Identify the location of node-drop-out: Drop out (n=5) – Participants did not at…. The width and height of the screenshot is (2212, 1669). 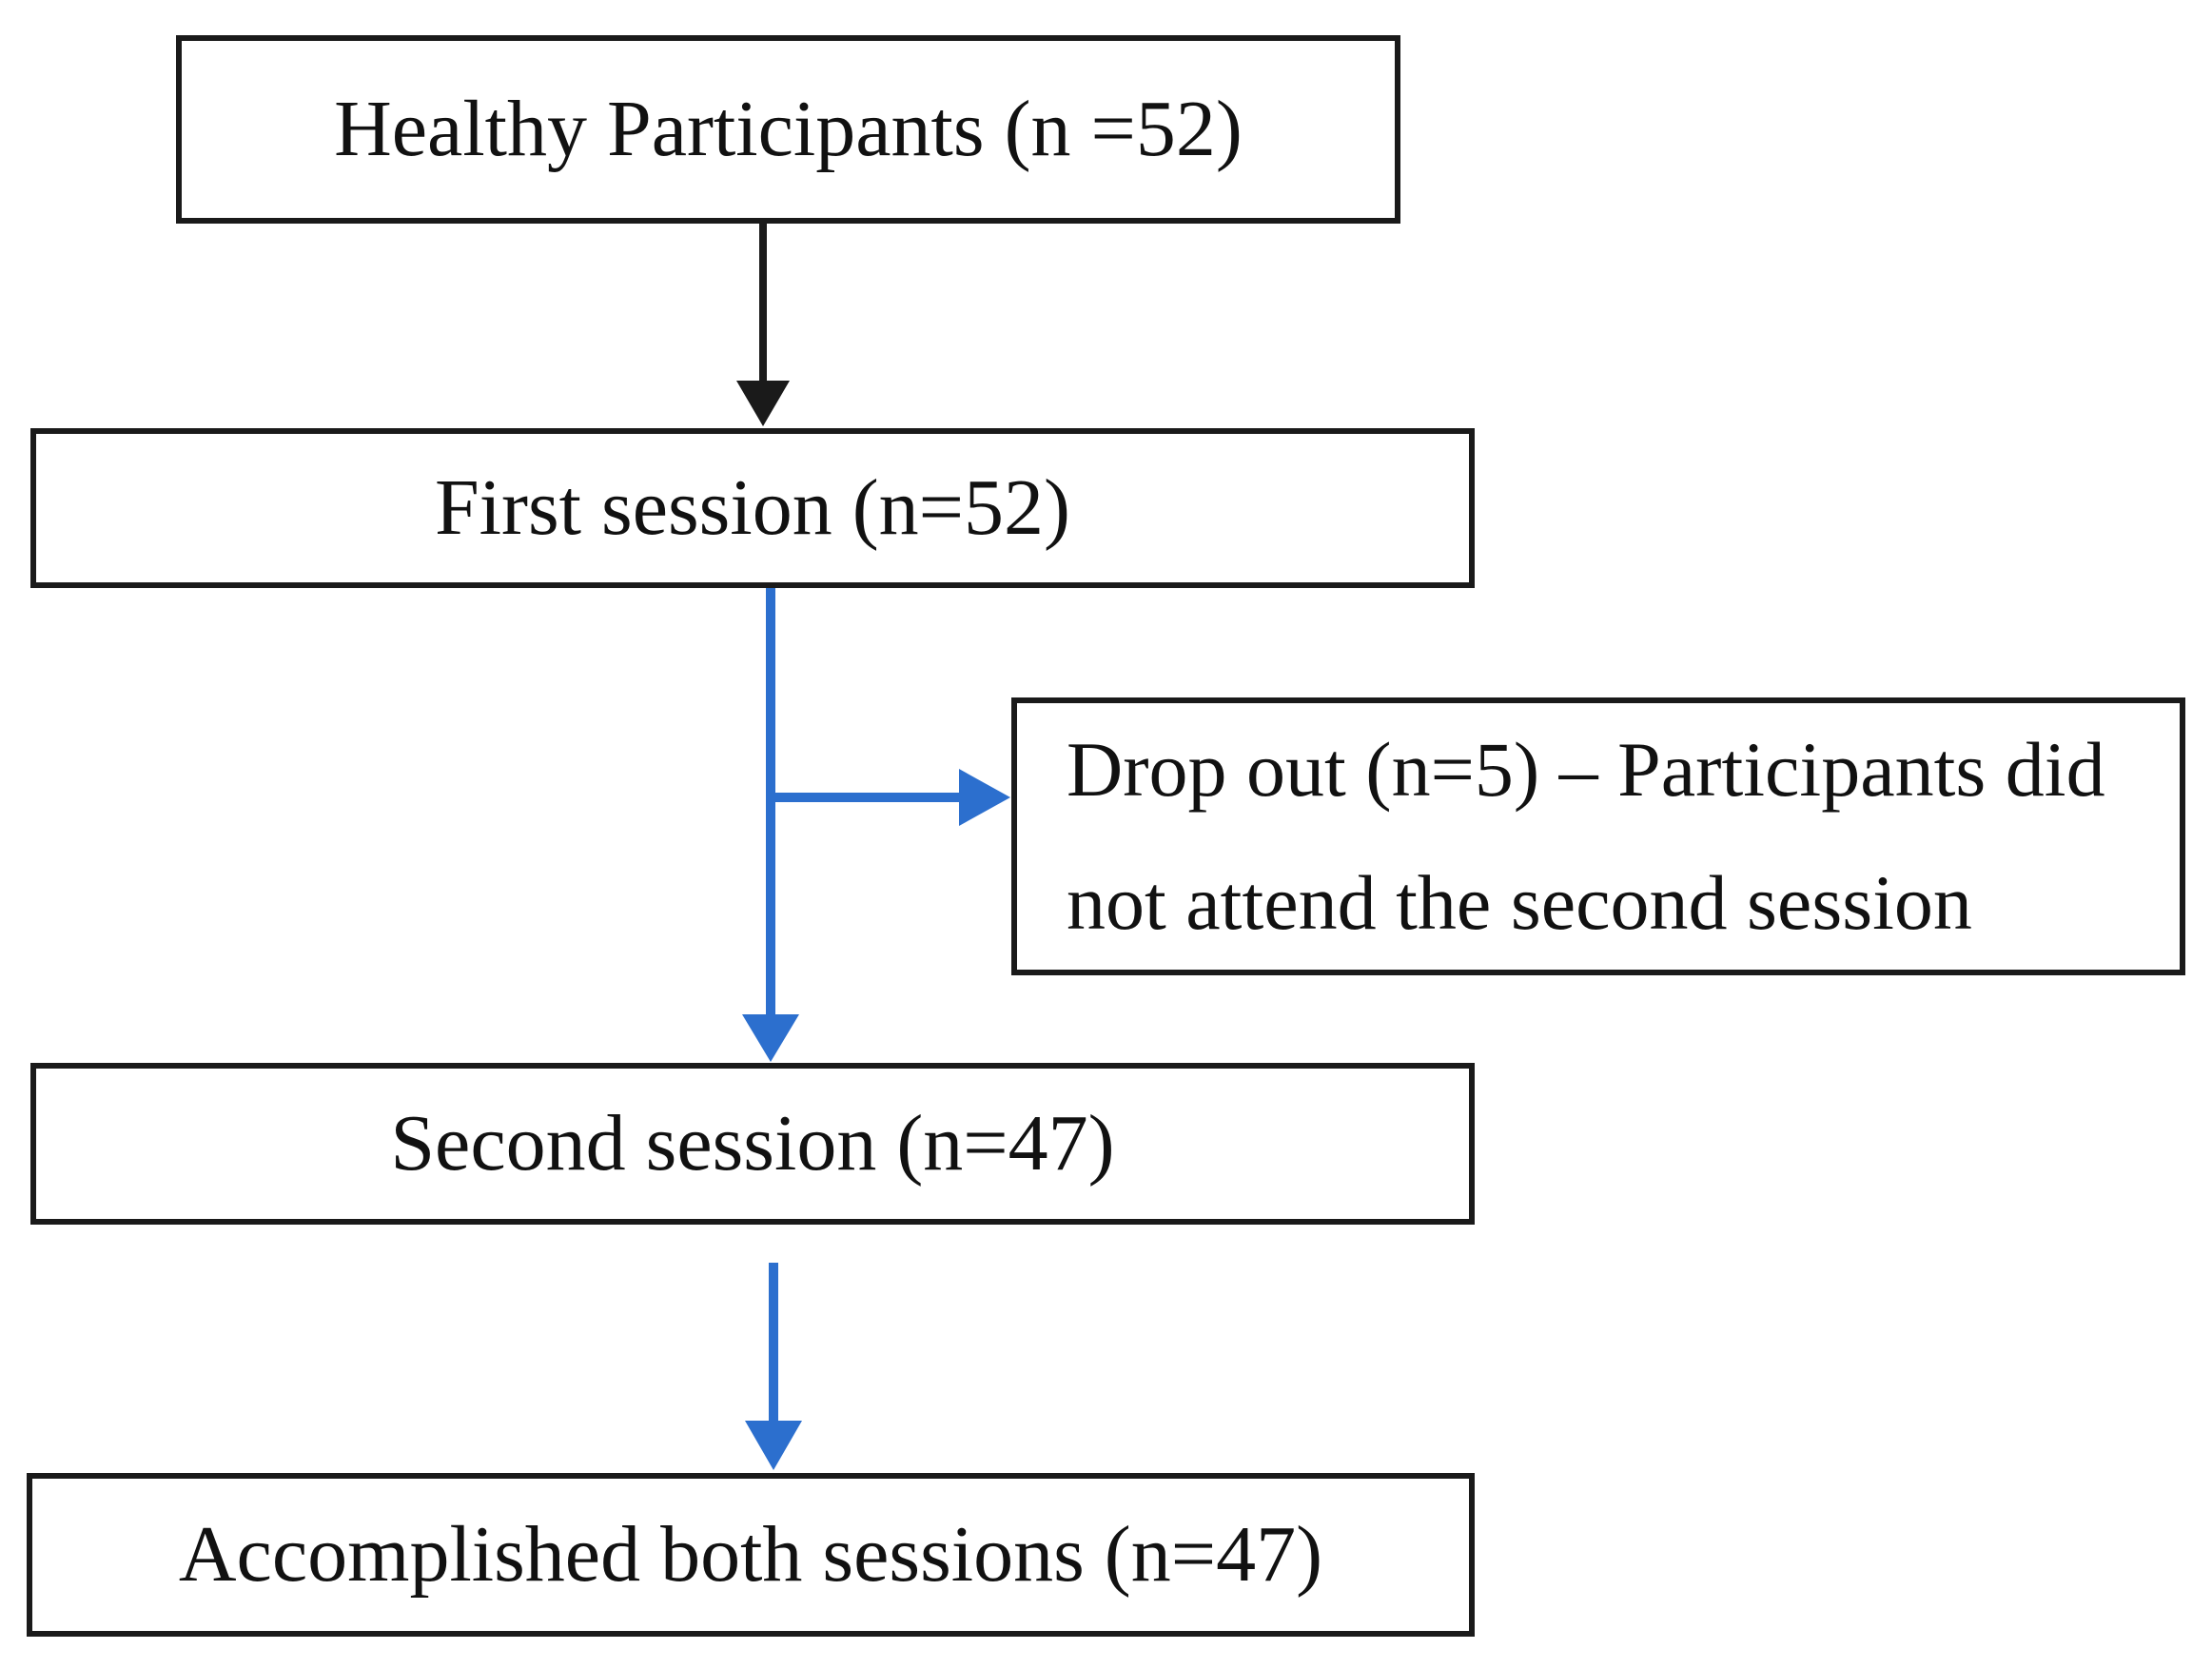
(1598, 836).